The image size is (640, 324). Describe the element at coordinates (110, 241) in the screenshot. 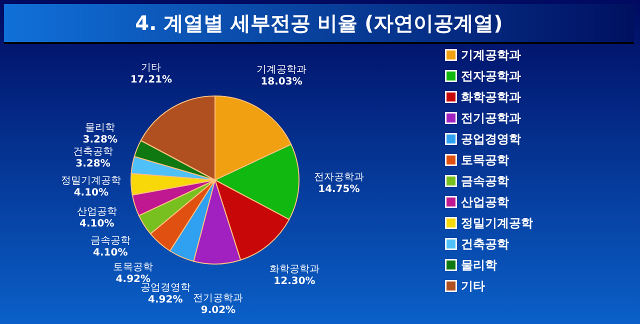

I see `slice-label: 금속공학` at that location.